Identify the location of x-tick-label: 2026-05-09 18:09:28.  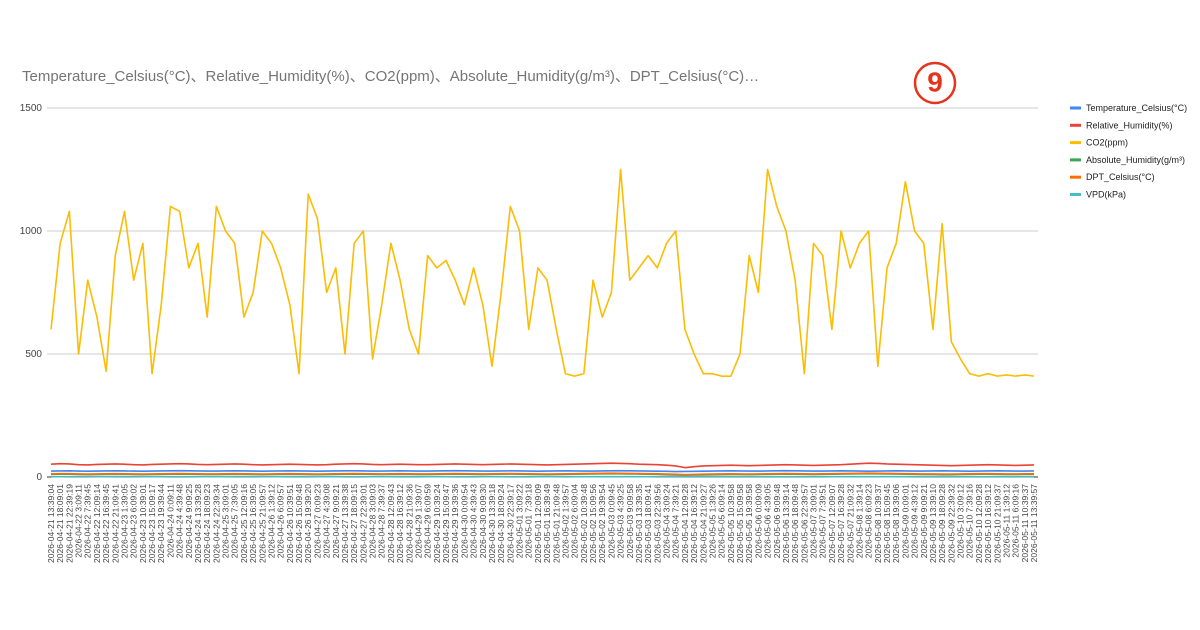
(942, 523).